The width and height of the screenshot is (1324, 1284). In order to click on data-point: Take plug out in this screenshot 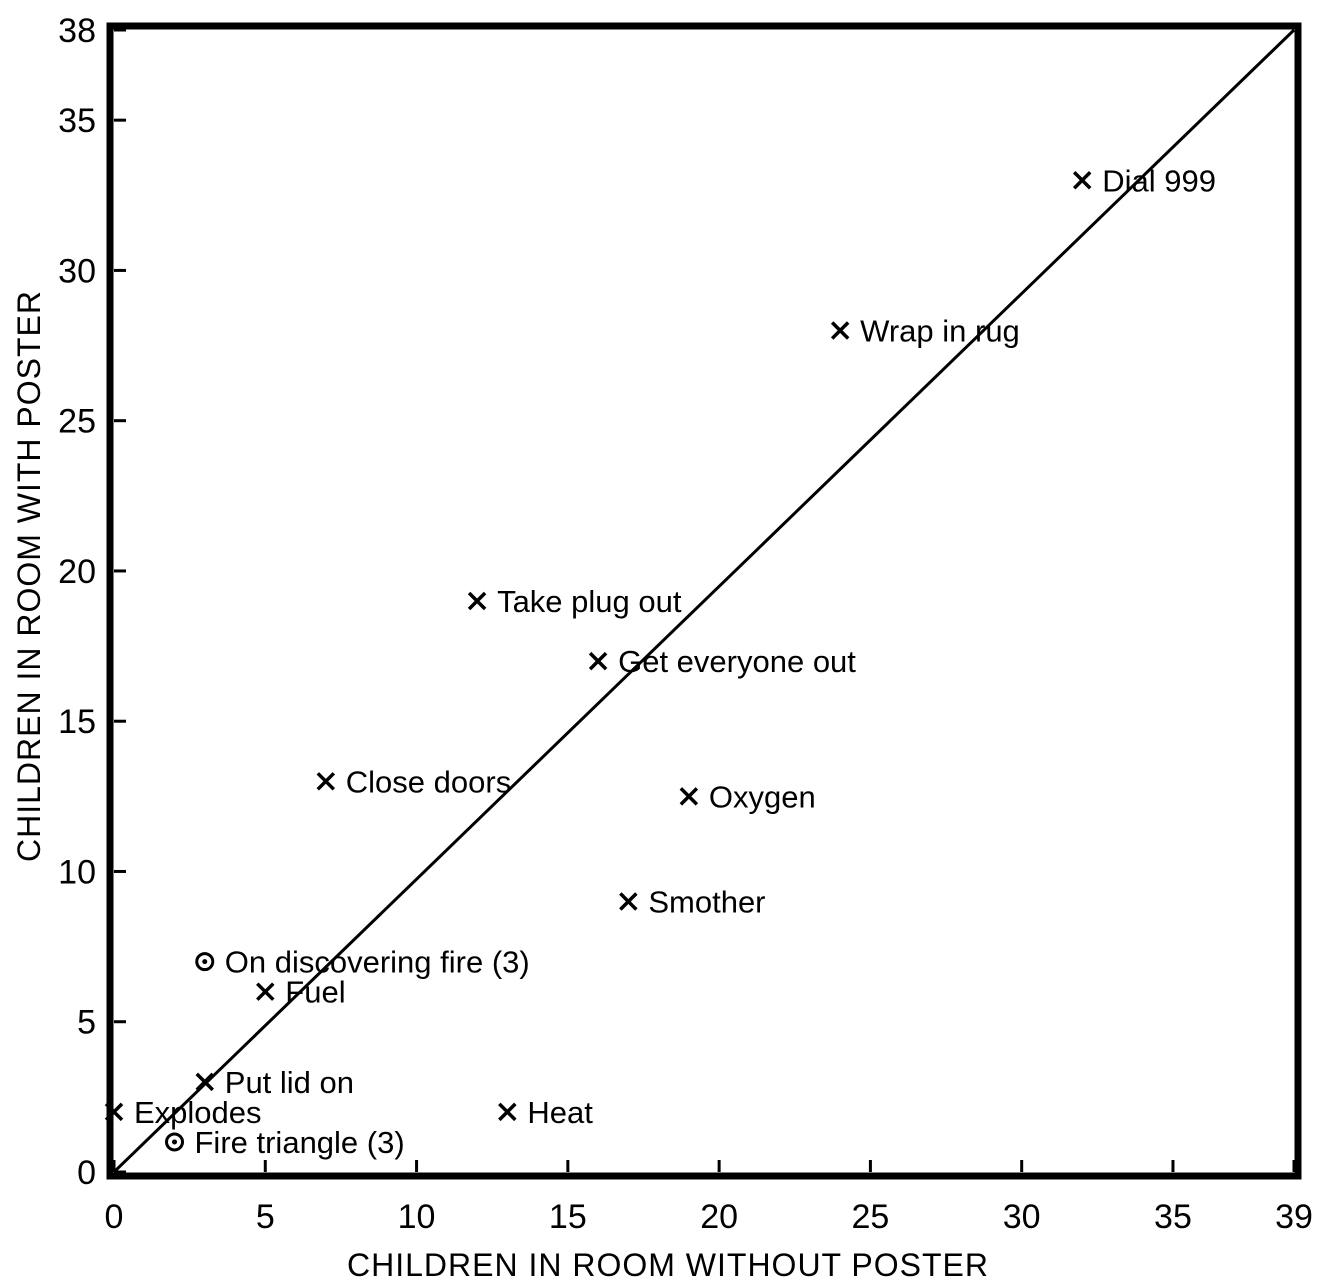, I will do `click(574, 601)`.